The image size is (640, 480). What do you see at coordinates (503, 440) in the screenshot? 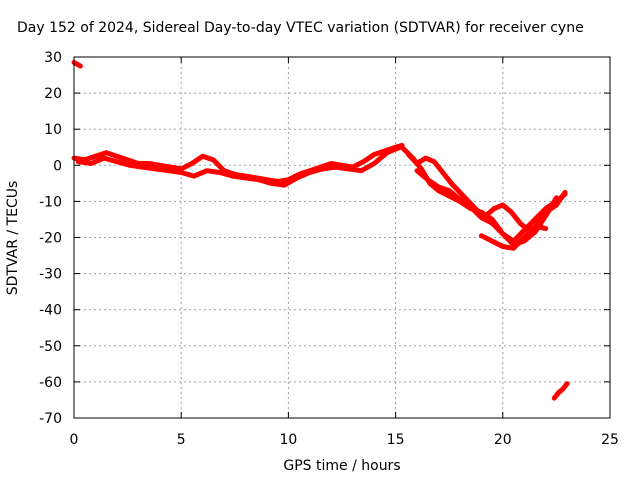
I see `x-tick-label: 20` at bounding box center [503, 440].